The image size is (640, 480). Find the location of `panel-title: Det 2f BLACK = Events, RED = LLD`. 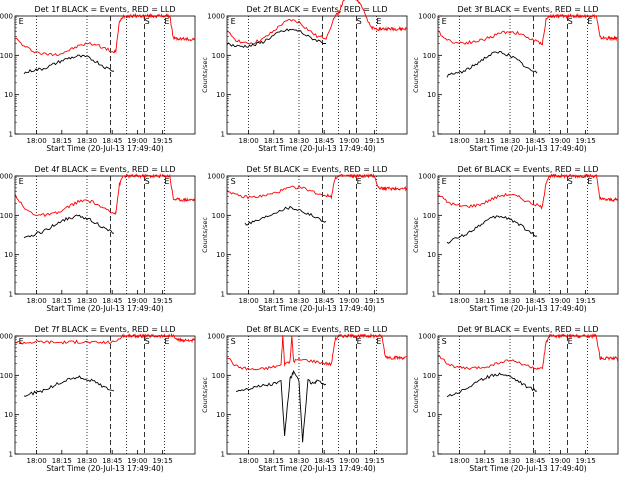

panel-title: Det 2f BLACK = Events, RED = LLD is located at coordinates (316, 9).